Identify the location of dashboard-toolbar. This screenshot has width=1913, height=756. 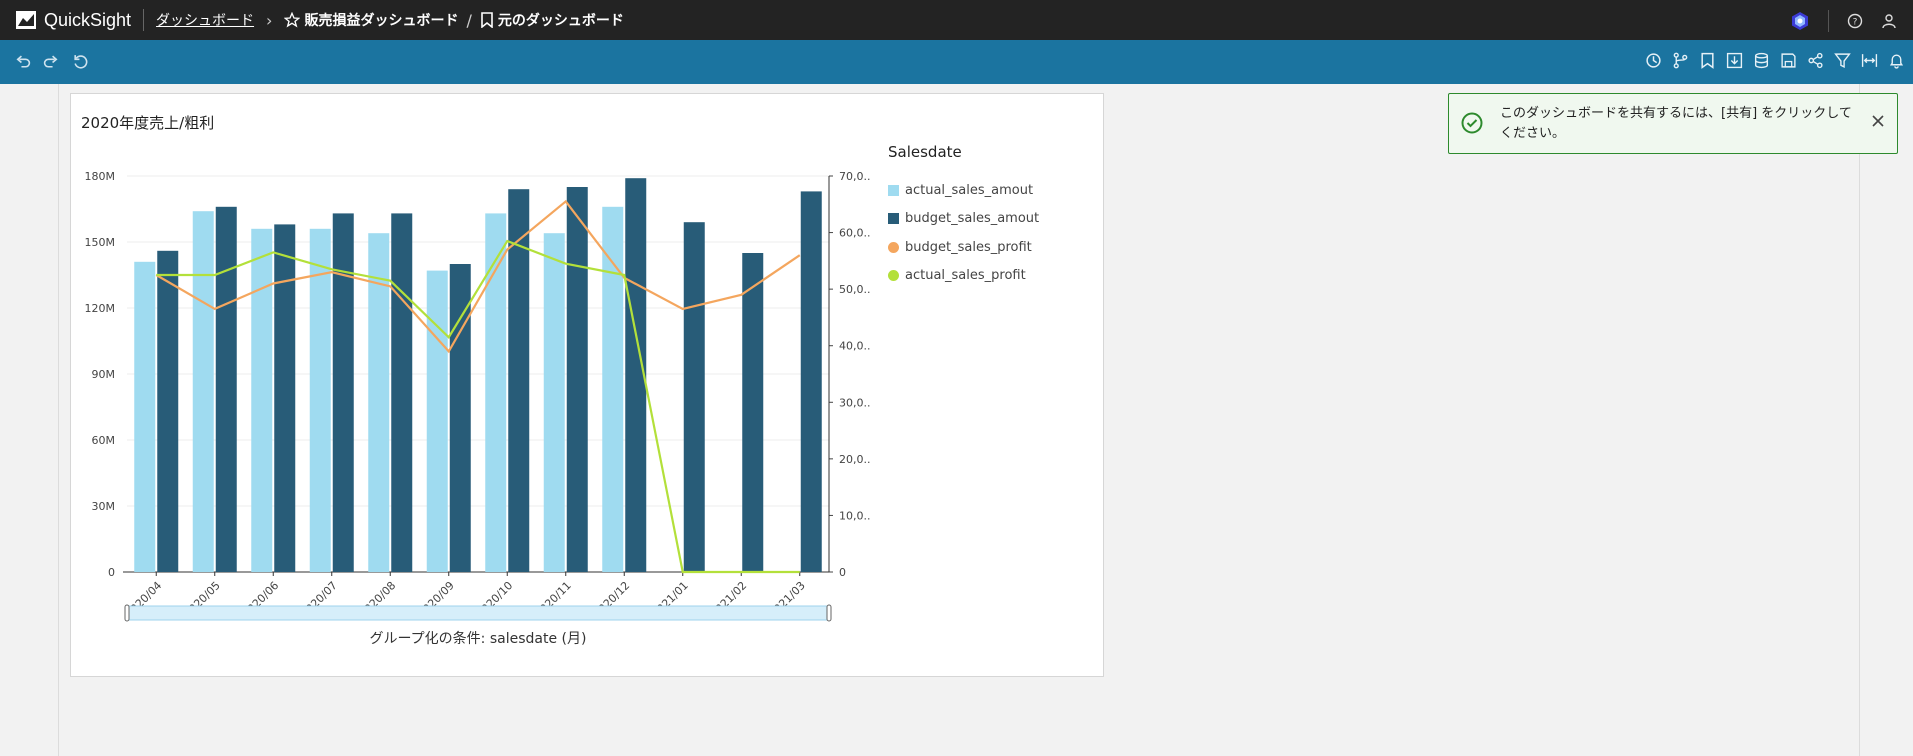
(956, 62).